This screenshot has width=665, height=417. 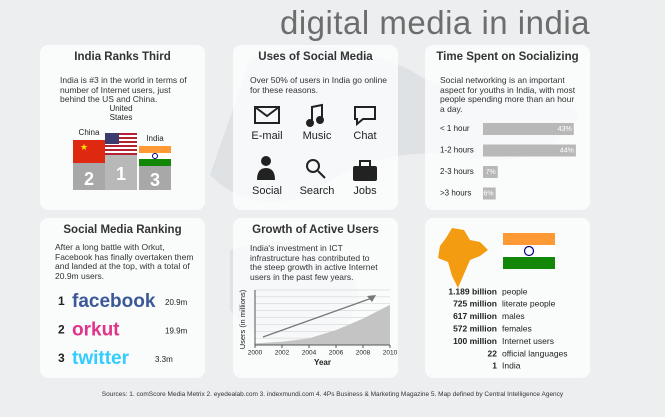 What do you see at coordinates (494, 366) in the screenshot?
I see `fact-number: 1` at bounding box center [494, 366].